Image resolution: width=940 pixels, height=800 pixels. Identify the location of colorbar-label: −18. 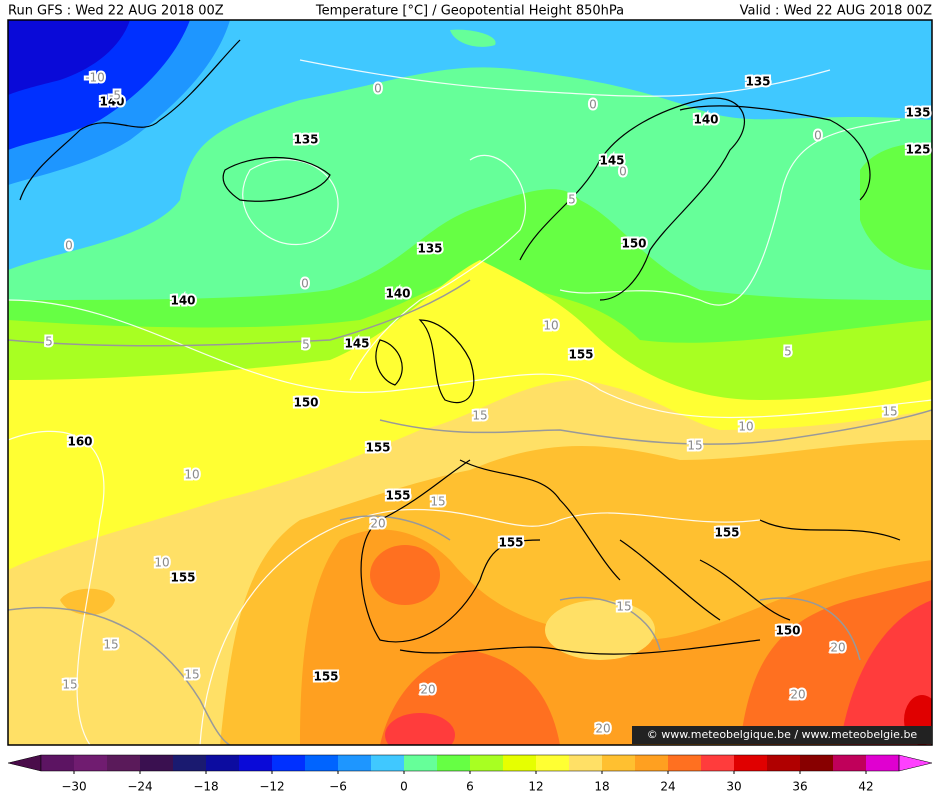
(205, 787).